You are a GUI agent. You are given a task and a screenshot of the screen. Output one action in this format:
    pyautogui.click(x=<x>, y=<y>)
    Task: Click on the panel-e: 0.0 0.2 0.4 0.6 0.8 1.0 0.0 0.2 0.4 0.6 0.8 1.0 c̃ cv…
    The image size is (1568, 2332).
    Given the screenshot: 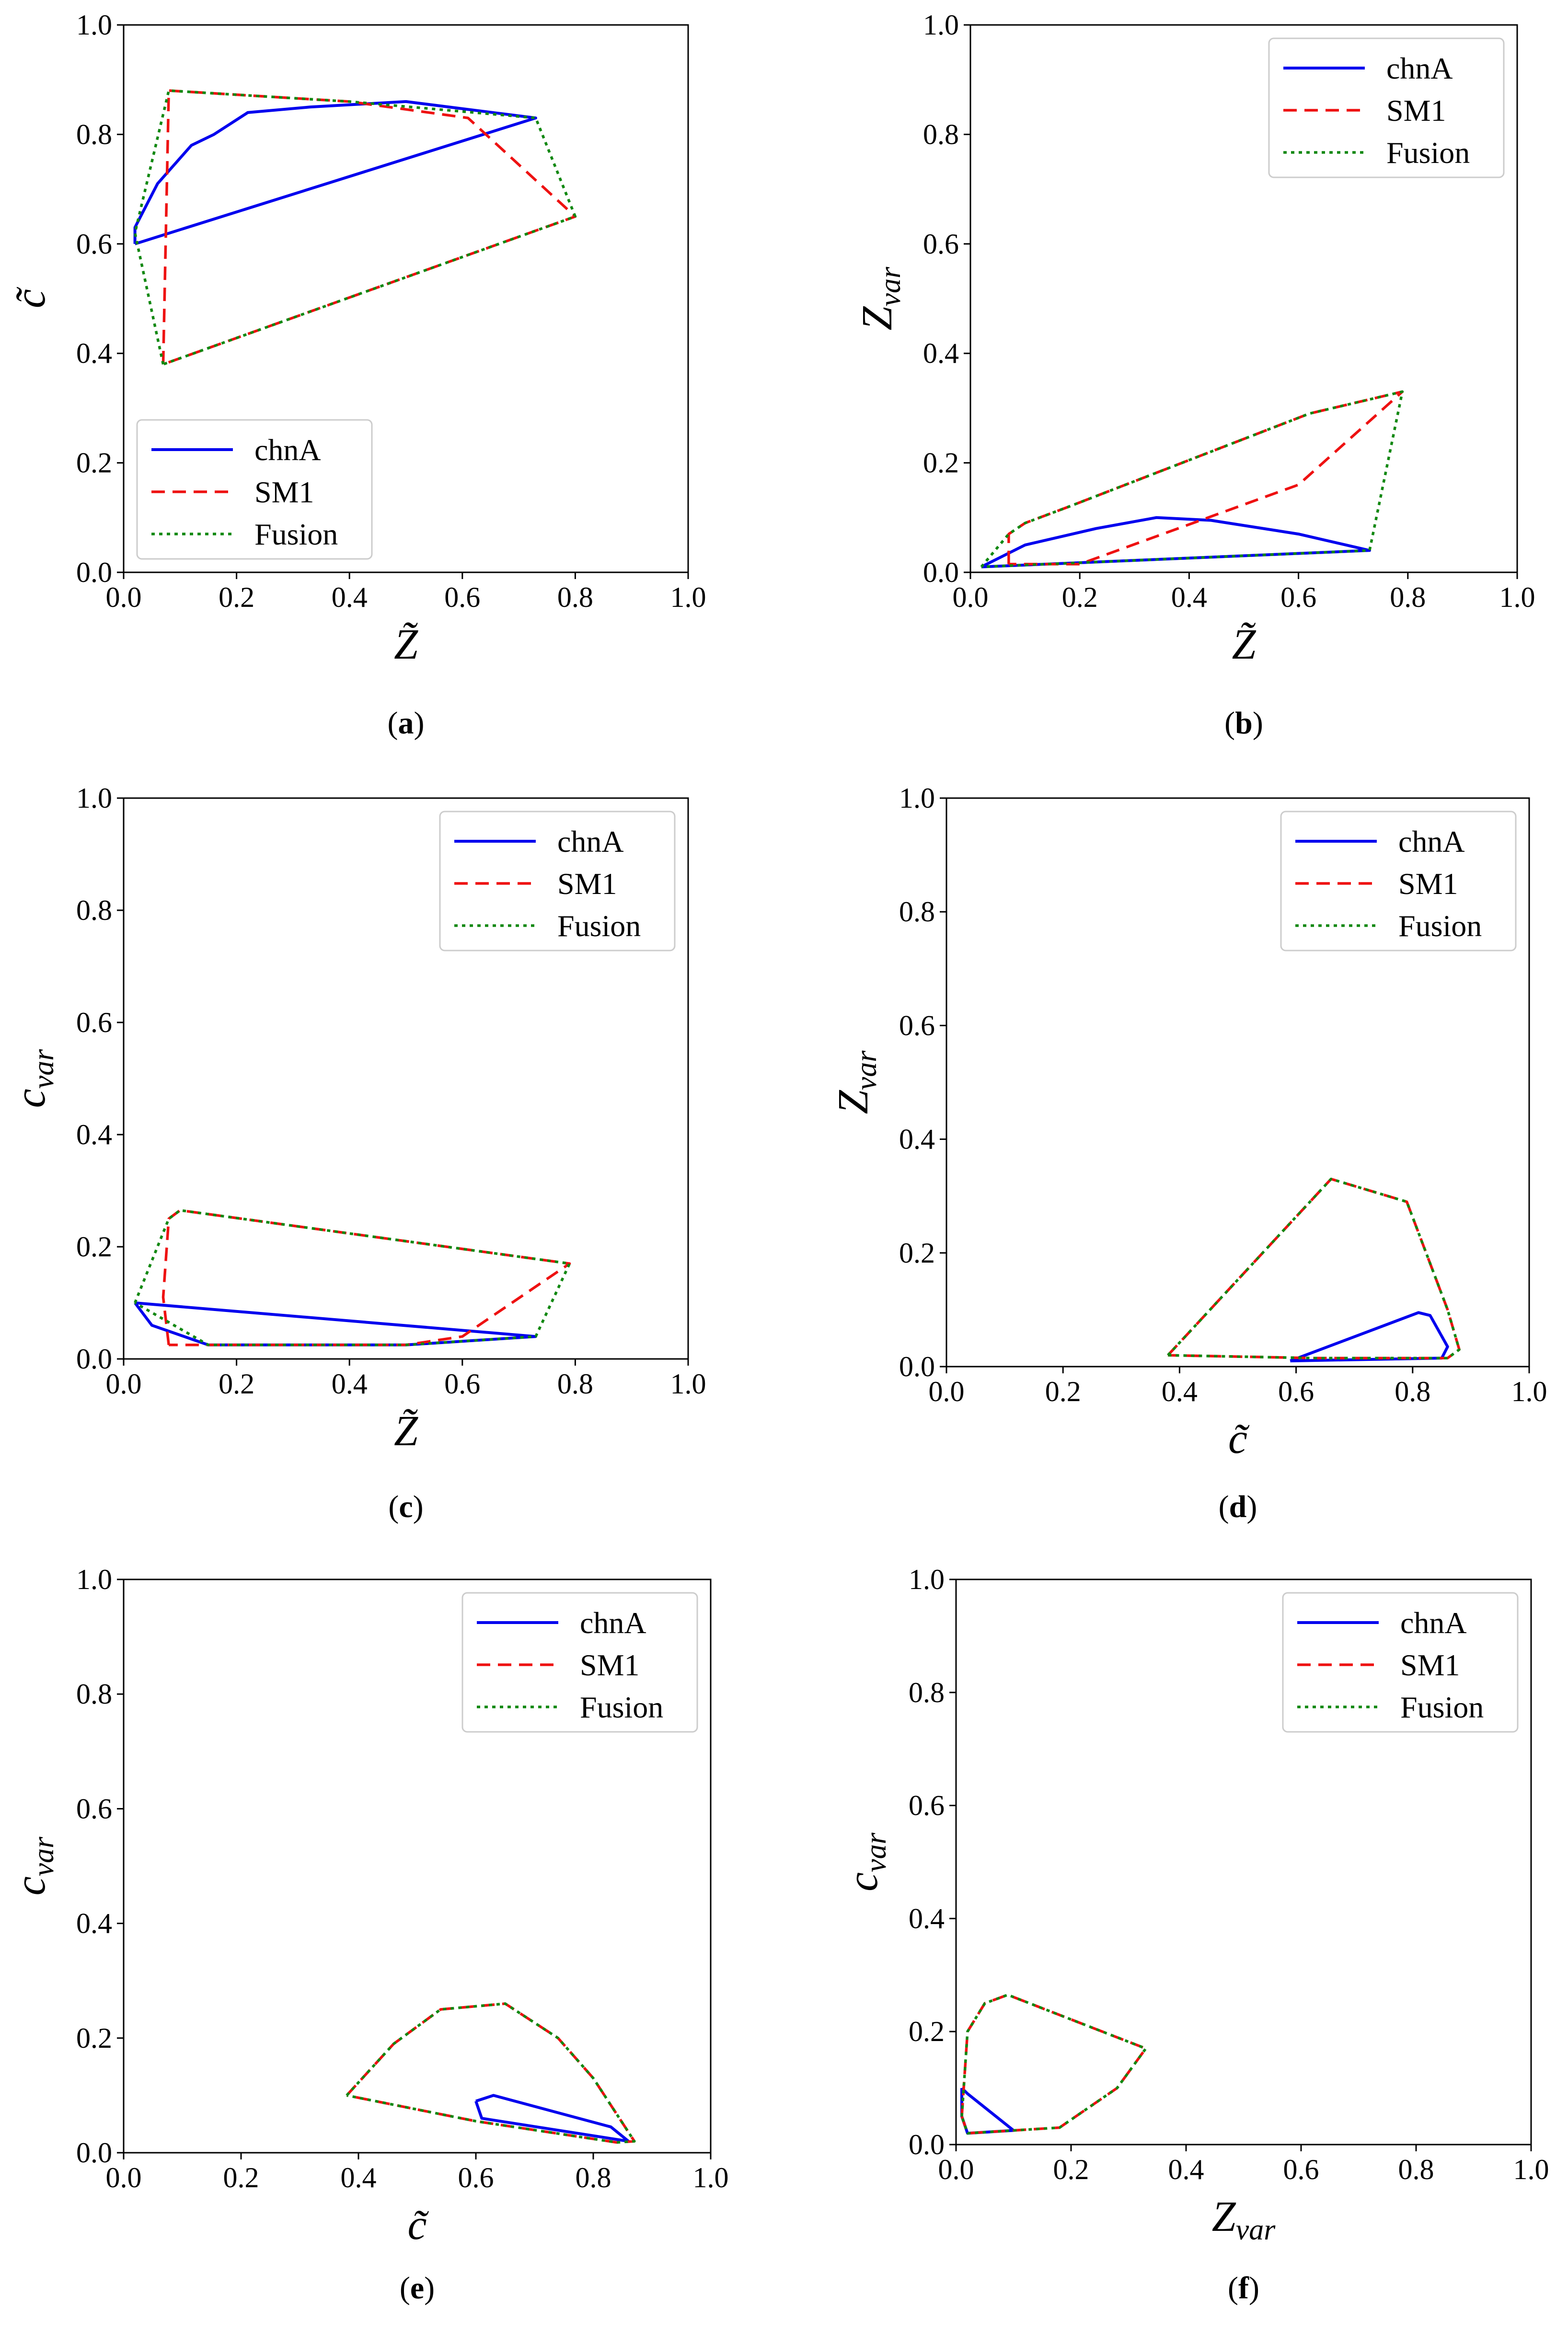 What is the action you would take?
    pyautogui.click(x=368, y=1935)
    